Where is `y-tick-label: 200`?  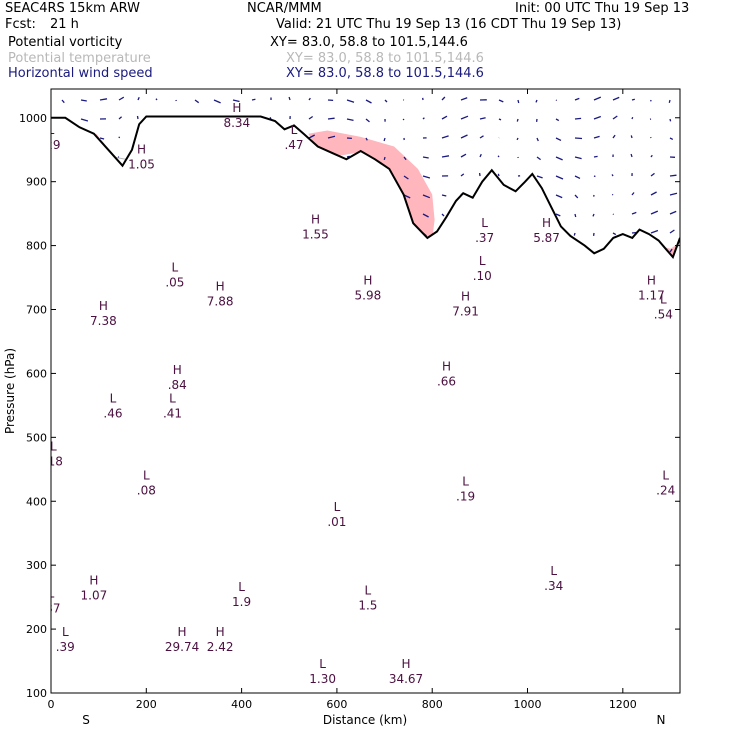 y-tick-label: 200 is located at coordinates (36, 629).